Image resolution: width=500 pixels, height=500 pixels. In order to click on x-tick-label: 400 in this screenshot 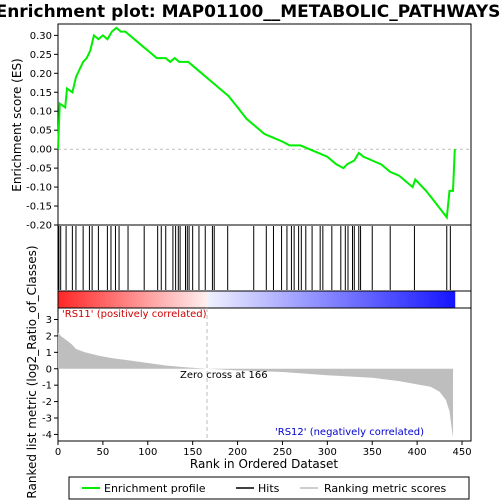, I will do `click(417, 452)`.